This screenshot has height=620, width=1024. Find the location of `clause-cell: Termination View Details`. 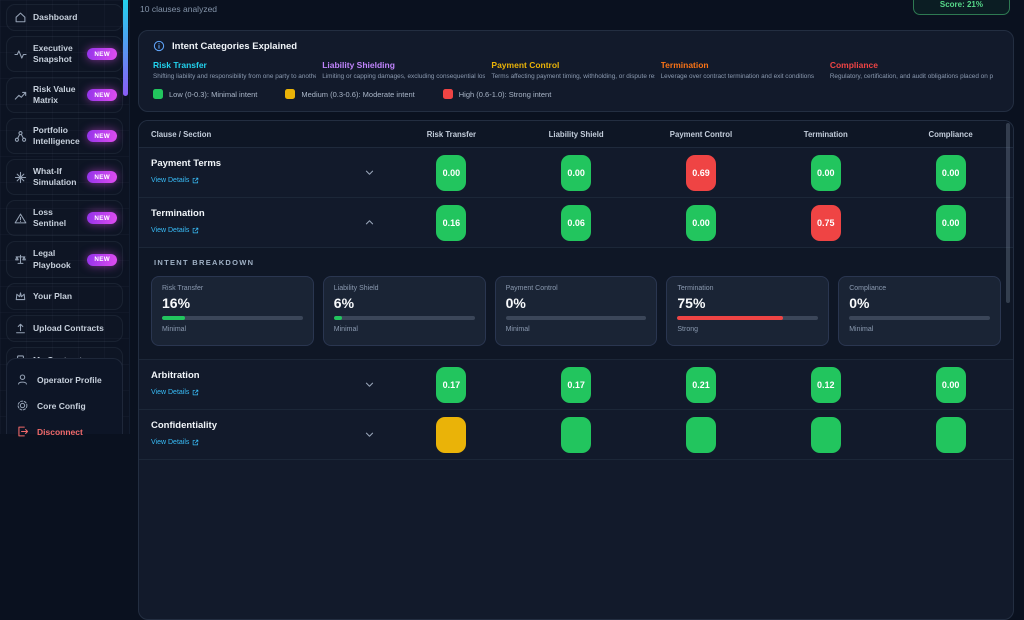

clause-cell: Termination View Details is located at coordinates (244, 222).